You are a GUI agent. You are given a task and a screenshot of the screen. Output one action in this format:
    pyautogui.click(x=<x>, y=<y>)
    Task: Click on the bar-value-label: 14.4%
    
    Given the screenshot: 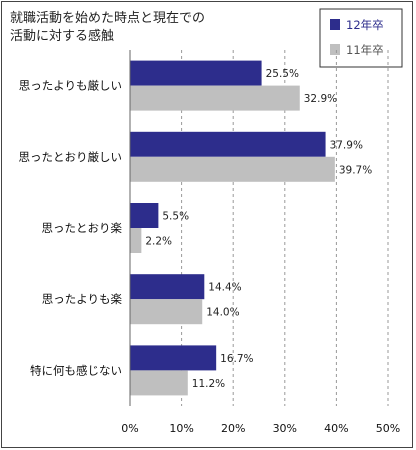 What is the action you would take?
    pyautogui.click(x=224, y=288)
    